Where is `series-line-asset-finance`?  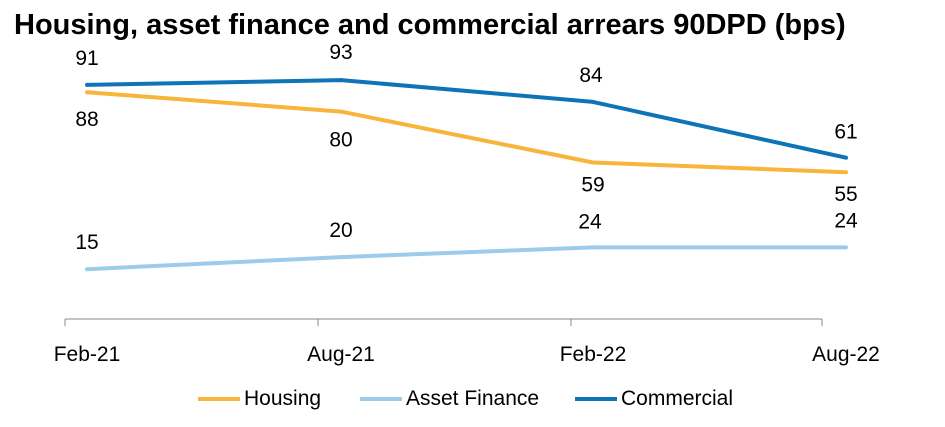
series-line-asset-finance is located at coordinates (466, 258).